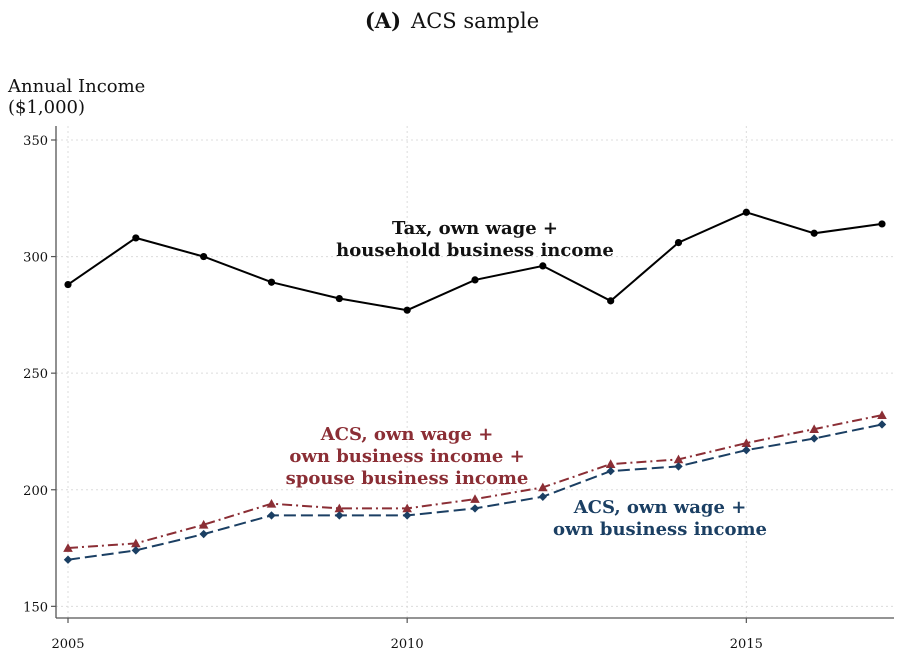  I want to click on annotation-line: Tax, own wage +, so click(475, 228).